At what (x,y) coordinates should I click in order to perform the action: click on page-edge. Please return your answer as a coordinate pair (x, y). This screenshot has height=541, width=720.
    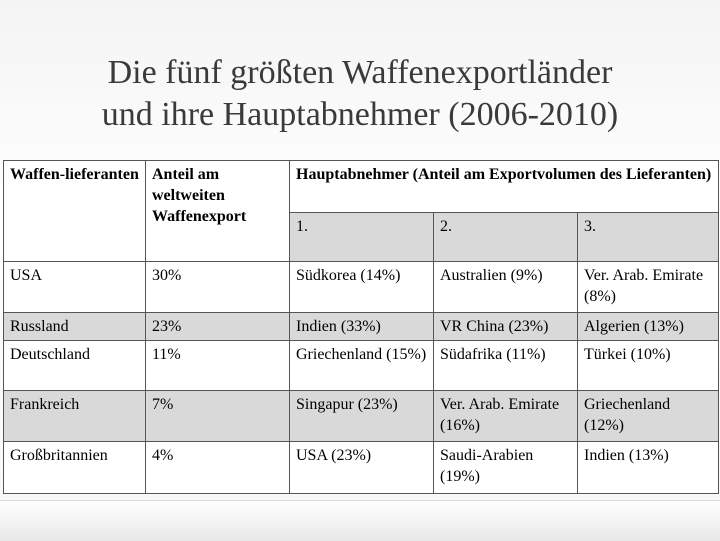
    Looking at the image, I should click on (360, 520).